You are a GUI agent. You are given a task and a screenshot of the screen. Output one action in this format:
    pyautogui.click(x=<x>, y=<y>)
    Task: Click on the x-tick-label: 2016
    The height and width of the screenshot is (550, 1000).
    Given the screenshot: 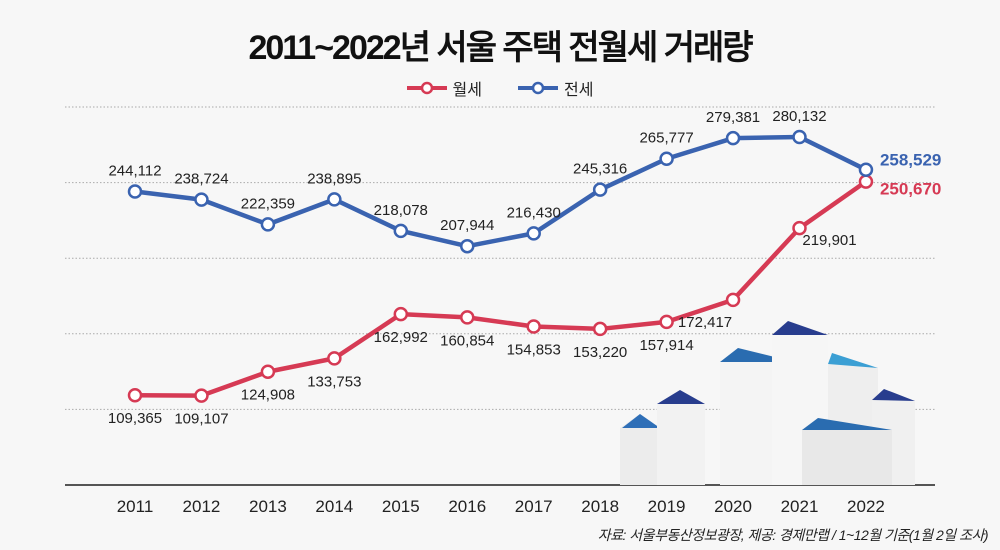 What is the action you would take?
    pyautogui.click(x=467, y=506)
    